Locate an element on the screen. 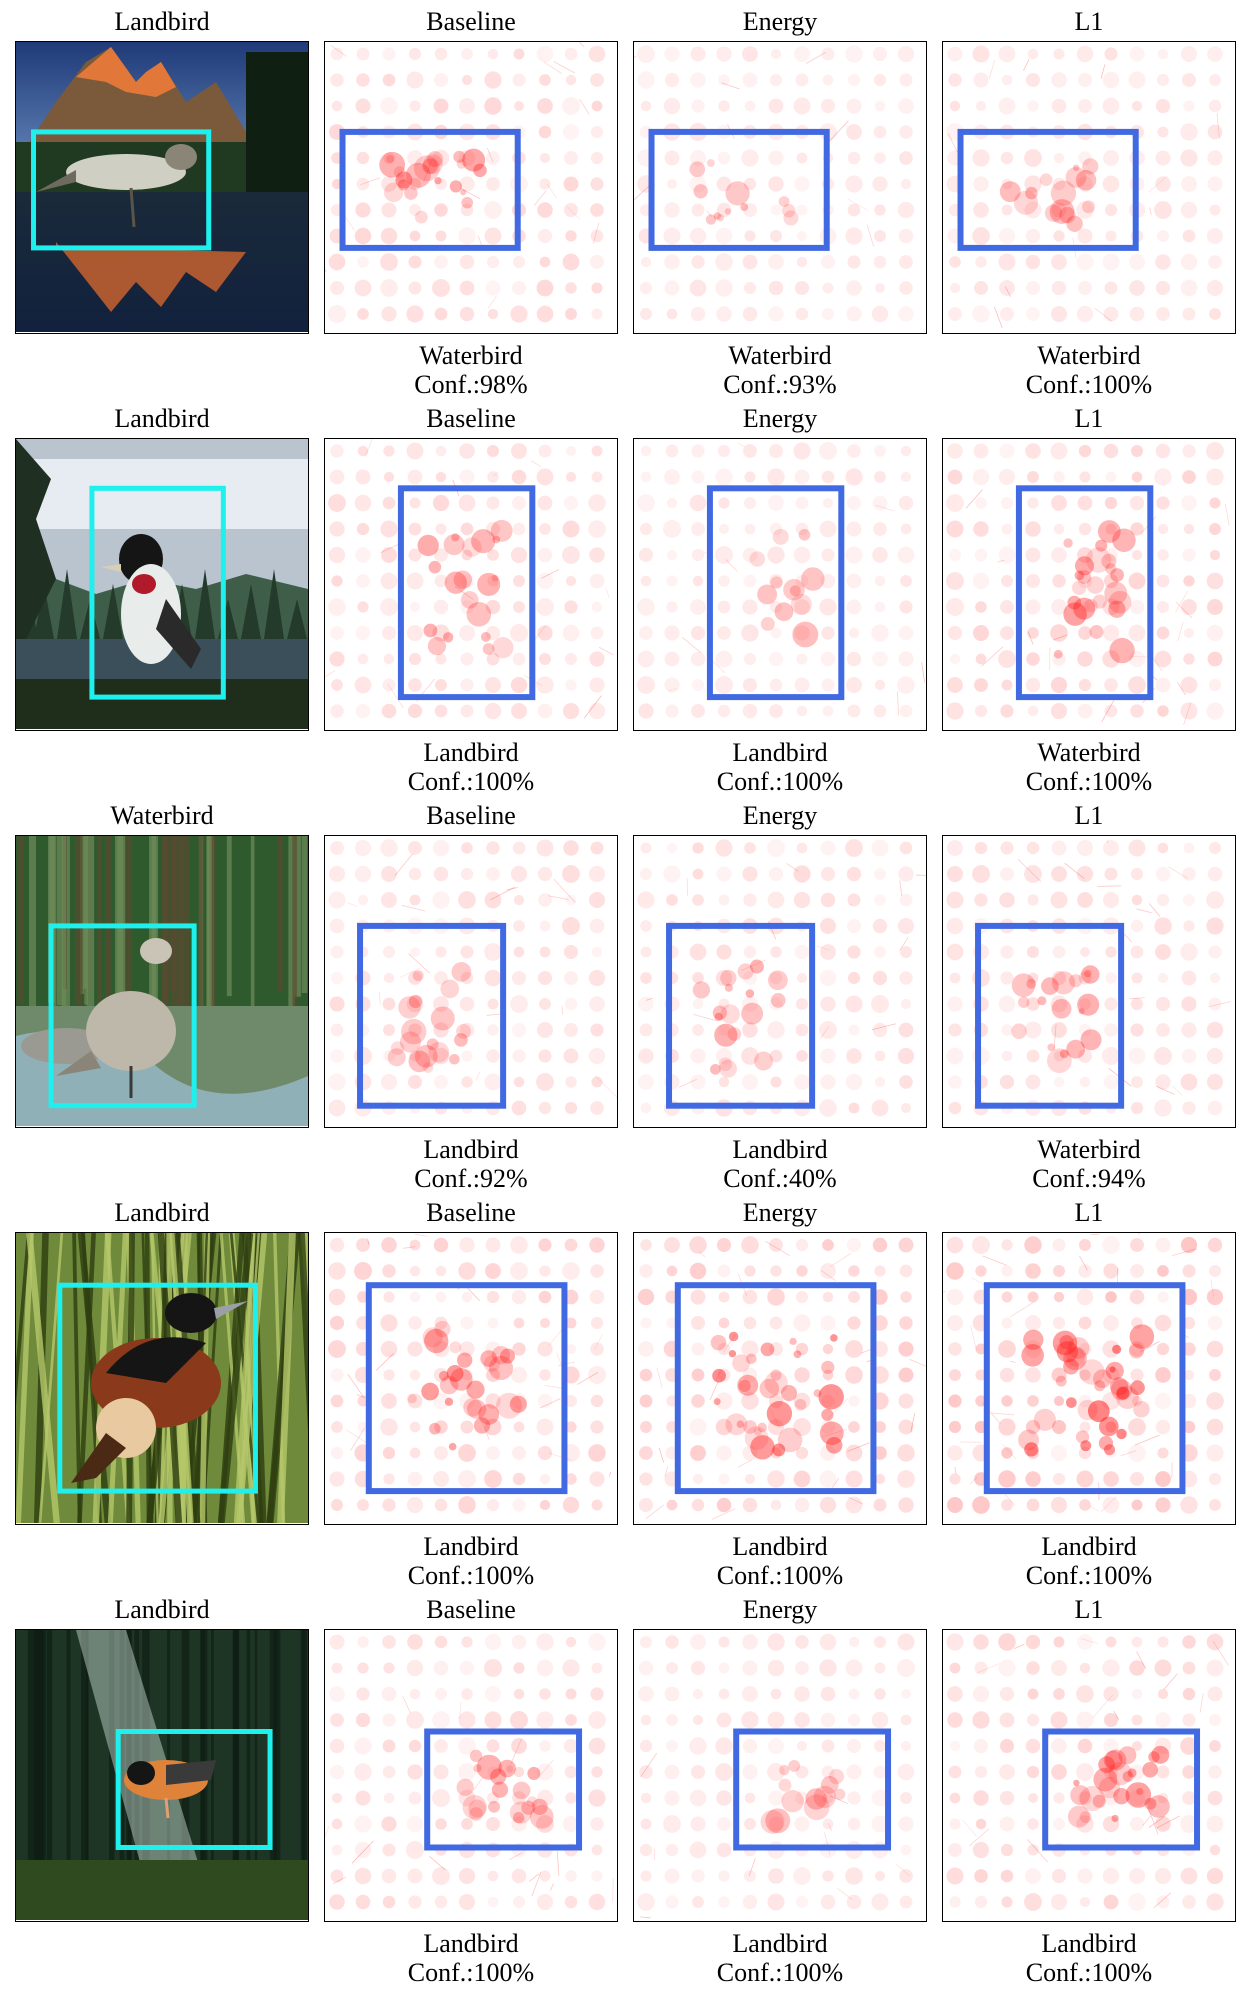 The image size is (1250, 2000). prediction-caption: Waterbird Conf.:98% is located at coordinates (471, 370).